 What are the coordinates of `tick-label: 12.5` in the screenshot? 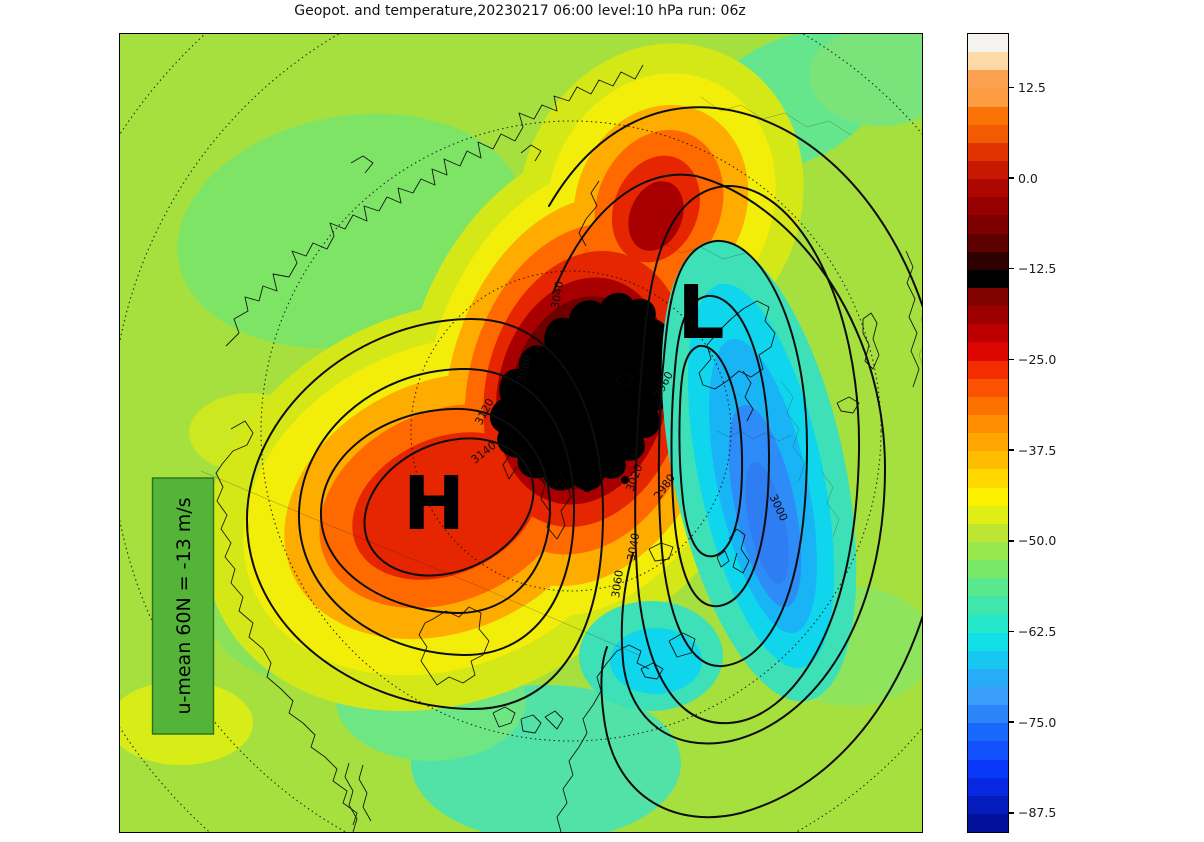 It's located at (1032, 87).